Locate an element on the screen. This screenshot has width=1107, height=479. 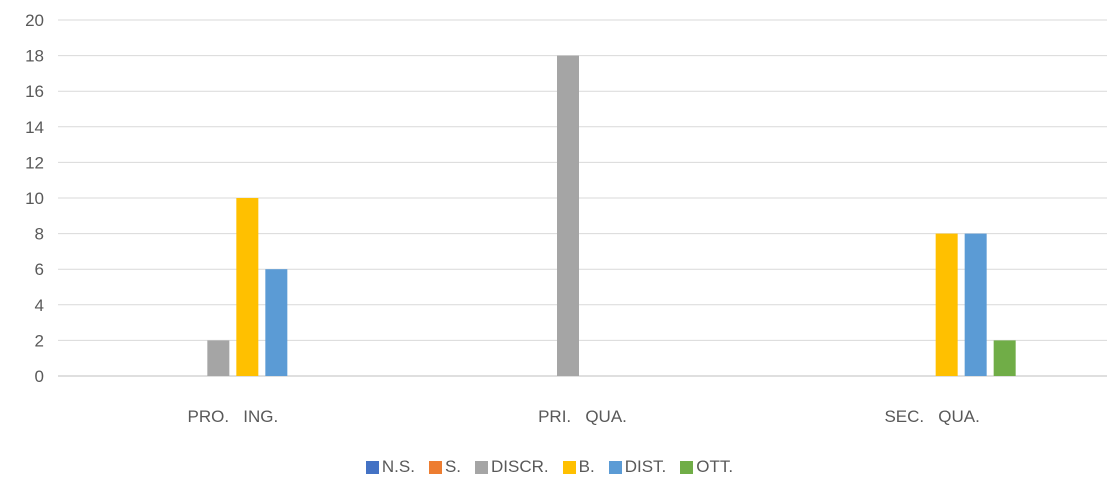
y-tick-label: 8 is located at coordinates (39, 234).